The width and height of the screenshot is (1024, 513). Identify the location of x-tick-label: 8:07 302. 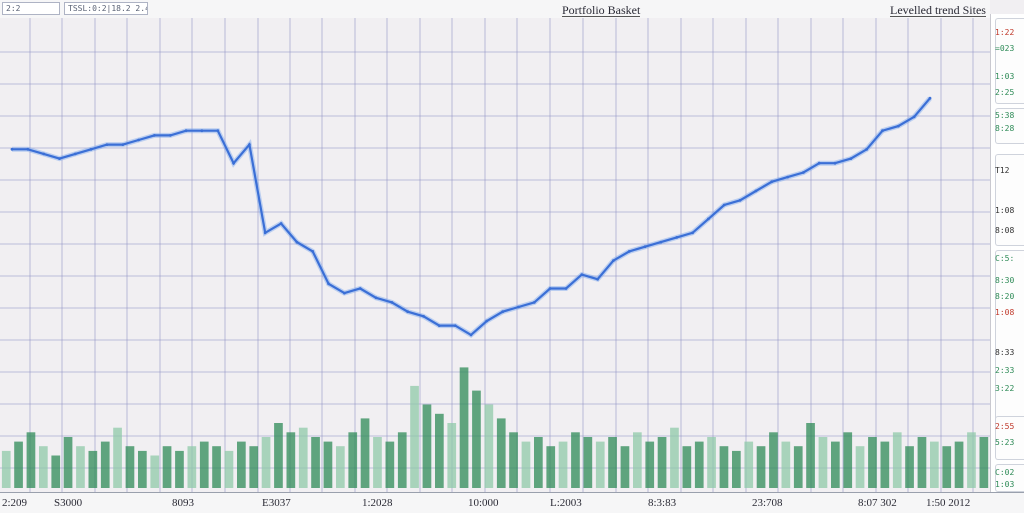
(877, 503).